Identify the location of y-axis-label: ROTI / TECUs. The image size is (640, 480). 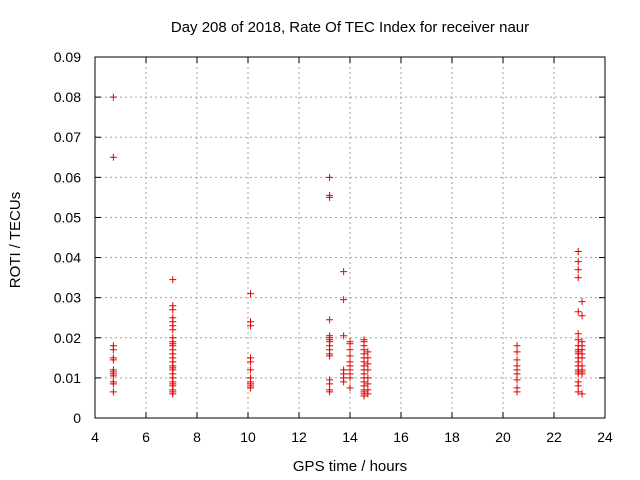
(15, 240).